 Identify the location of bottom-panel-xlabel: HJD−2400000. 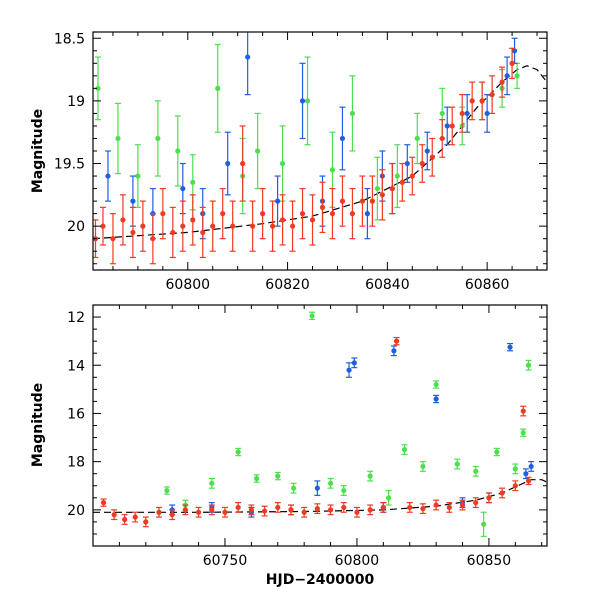
(320, 580).